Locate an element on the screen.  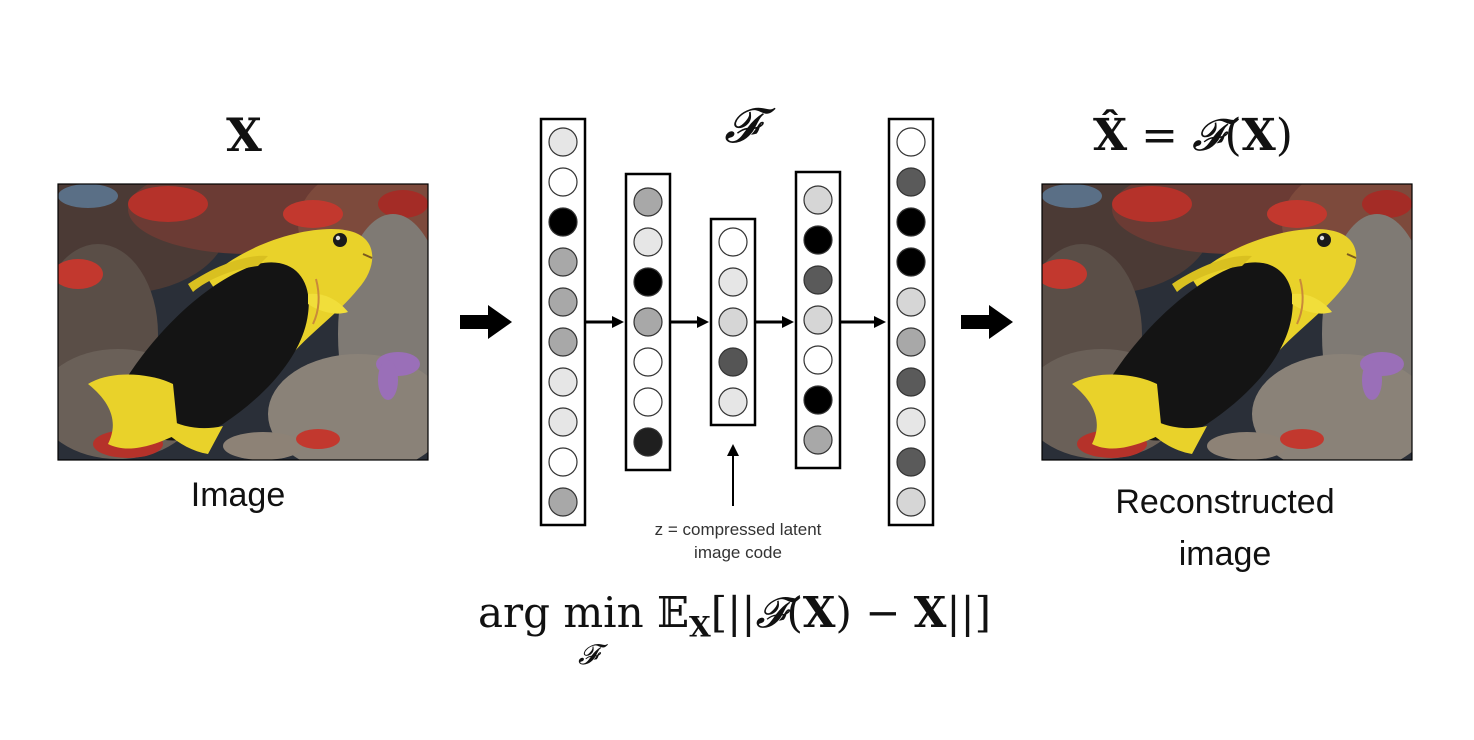
formula-x1: X is located at coordinates (819, 612).